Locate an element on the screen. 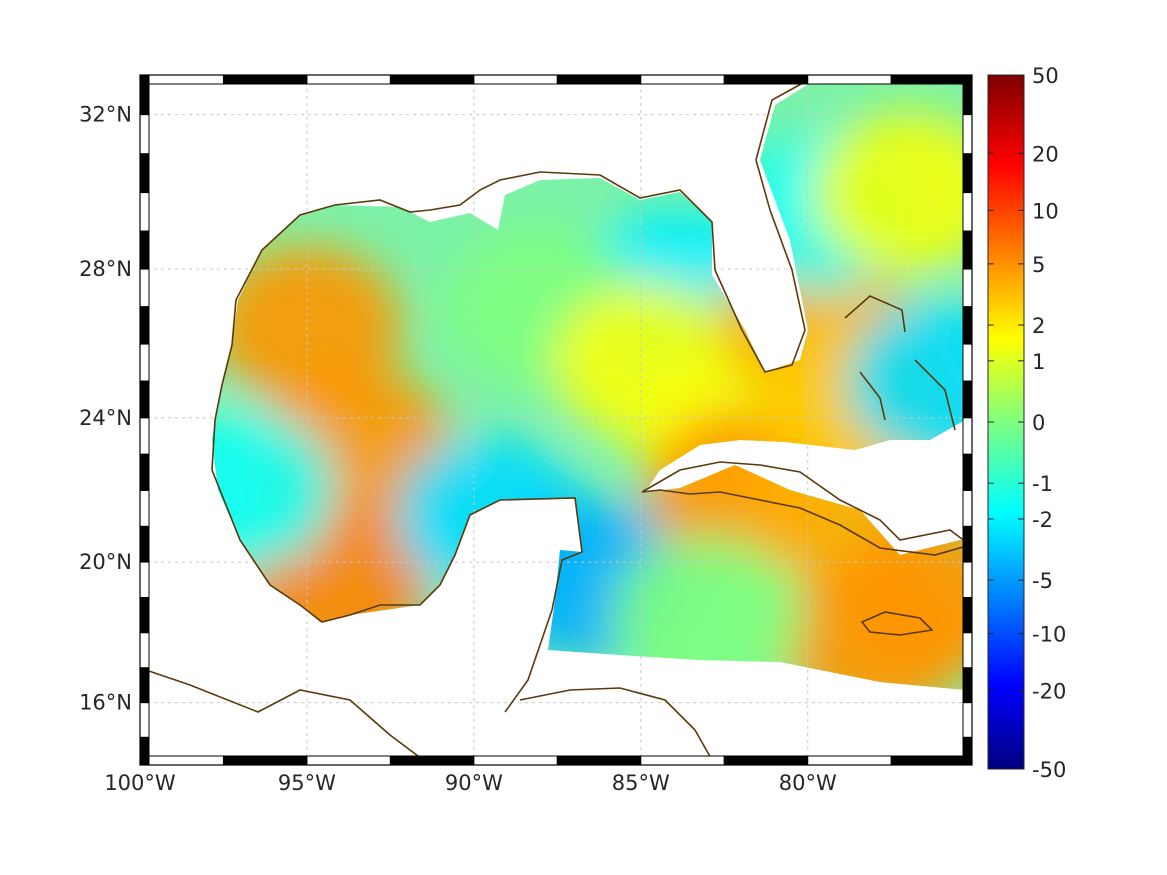 The width and height of the screenshot is (1167, 875). mexico-coast is located at coordinates (397, 591).